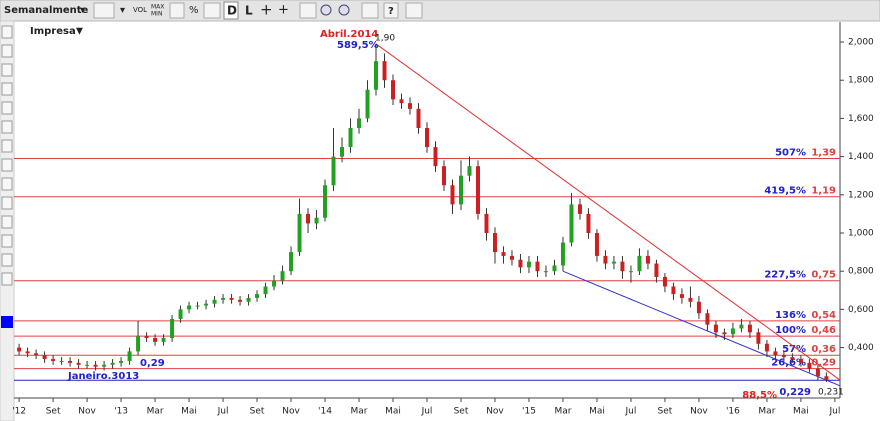 This screenshot has width=880, height=421. I want to click on zoom-in, so click(344, 10).